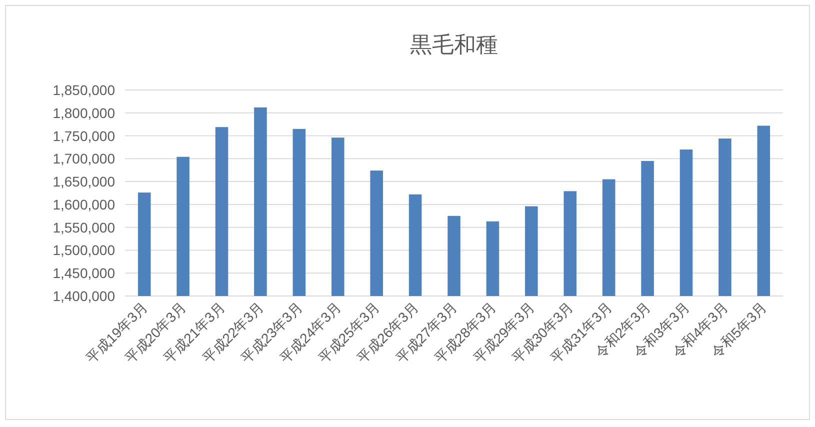 This screenshot has width=815, height=427. I want to click on y-tick-label: 1,650,000, so click(84, 182).